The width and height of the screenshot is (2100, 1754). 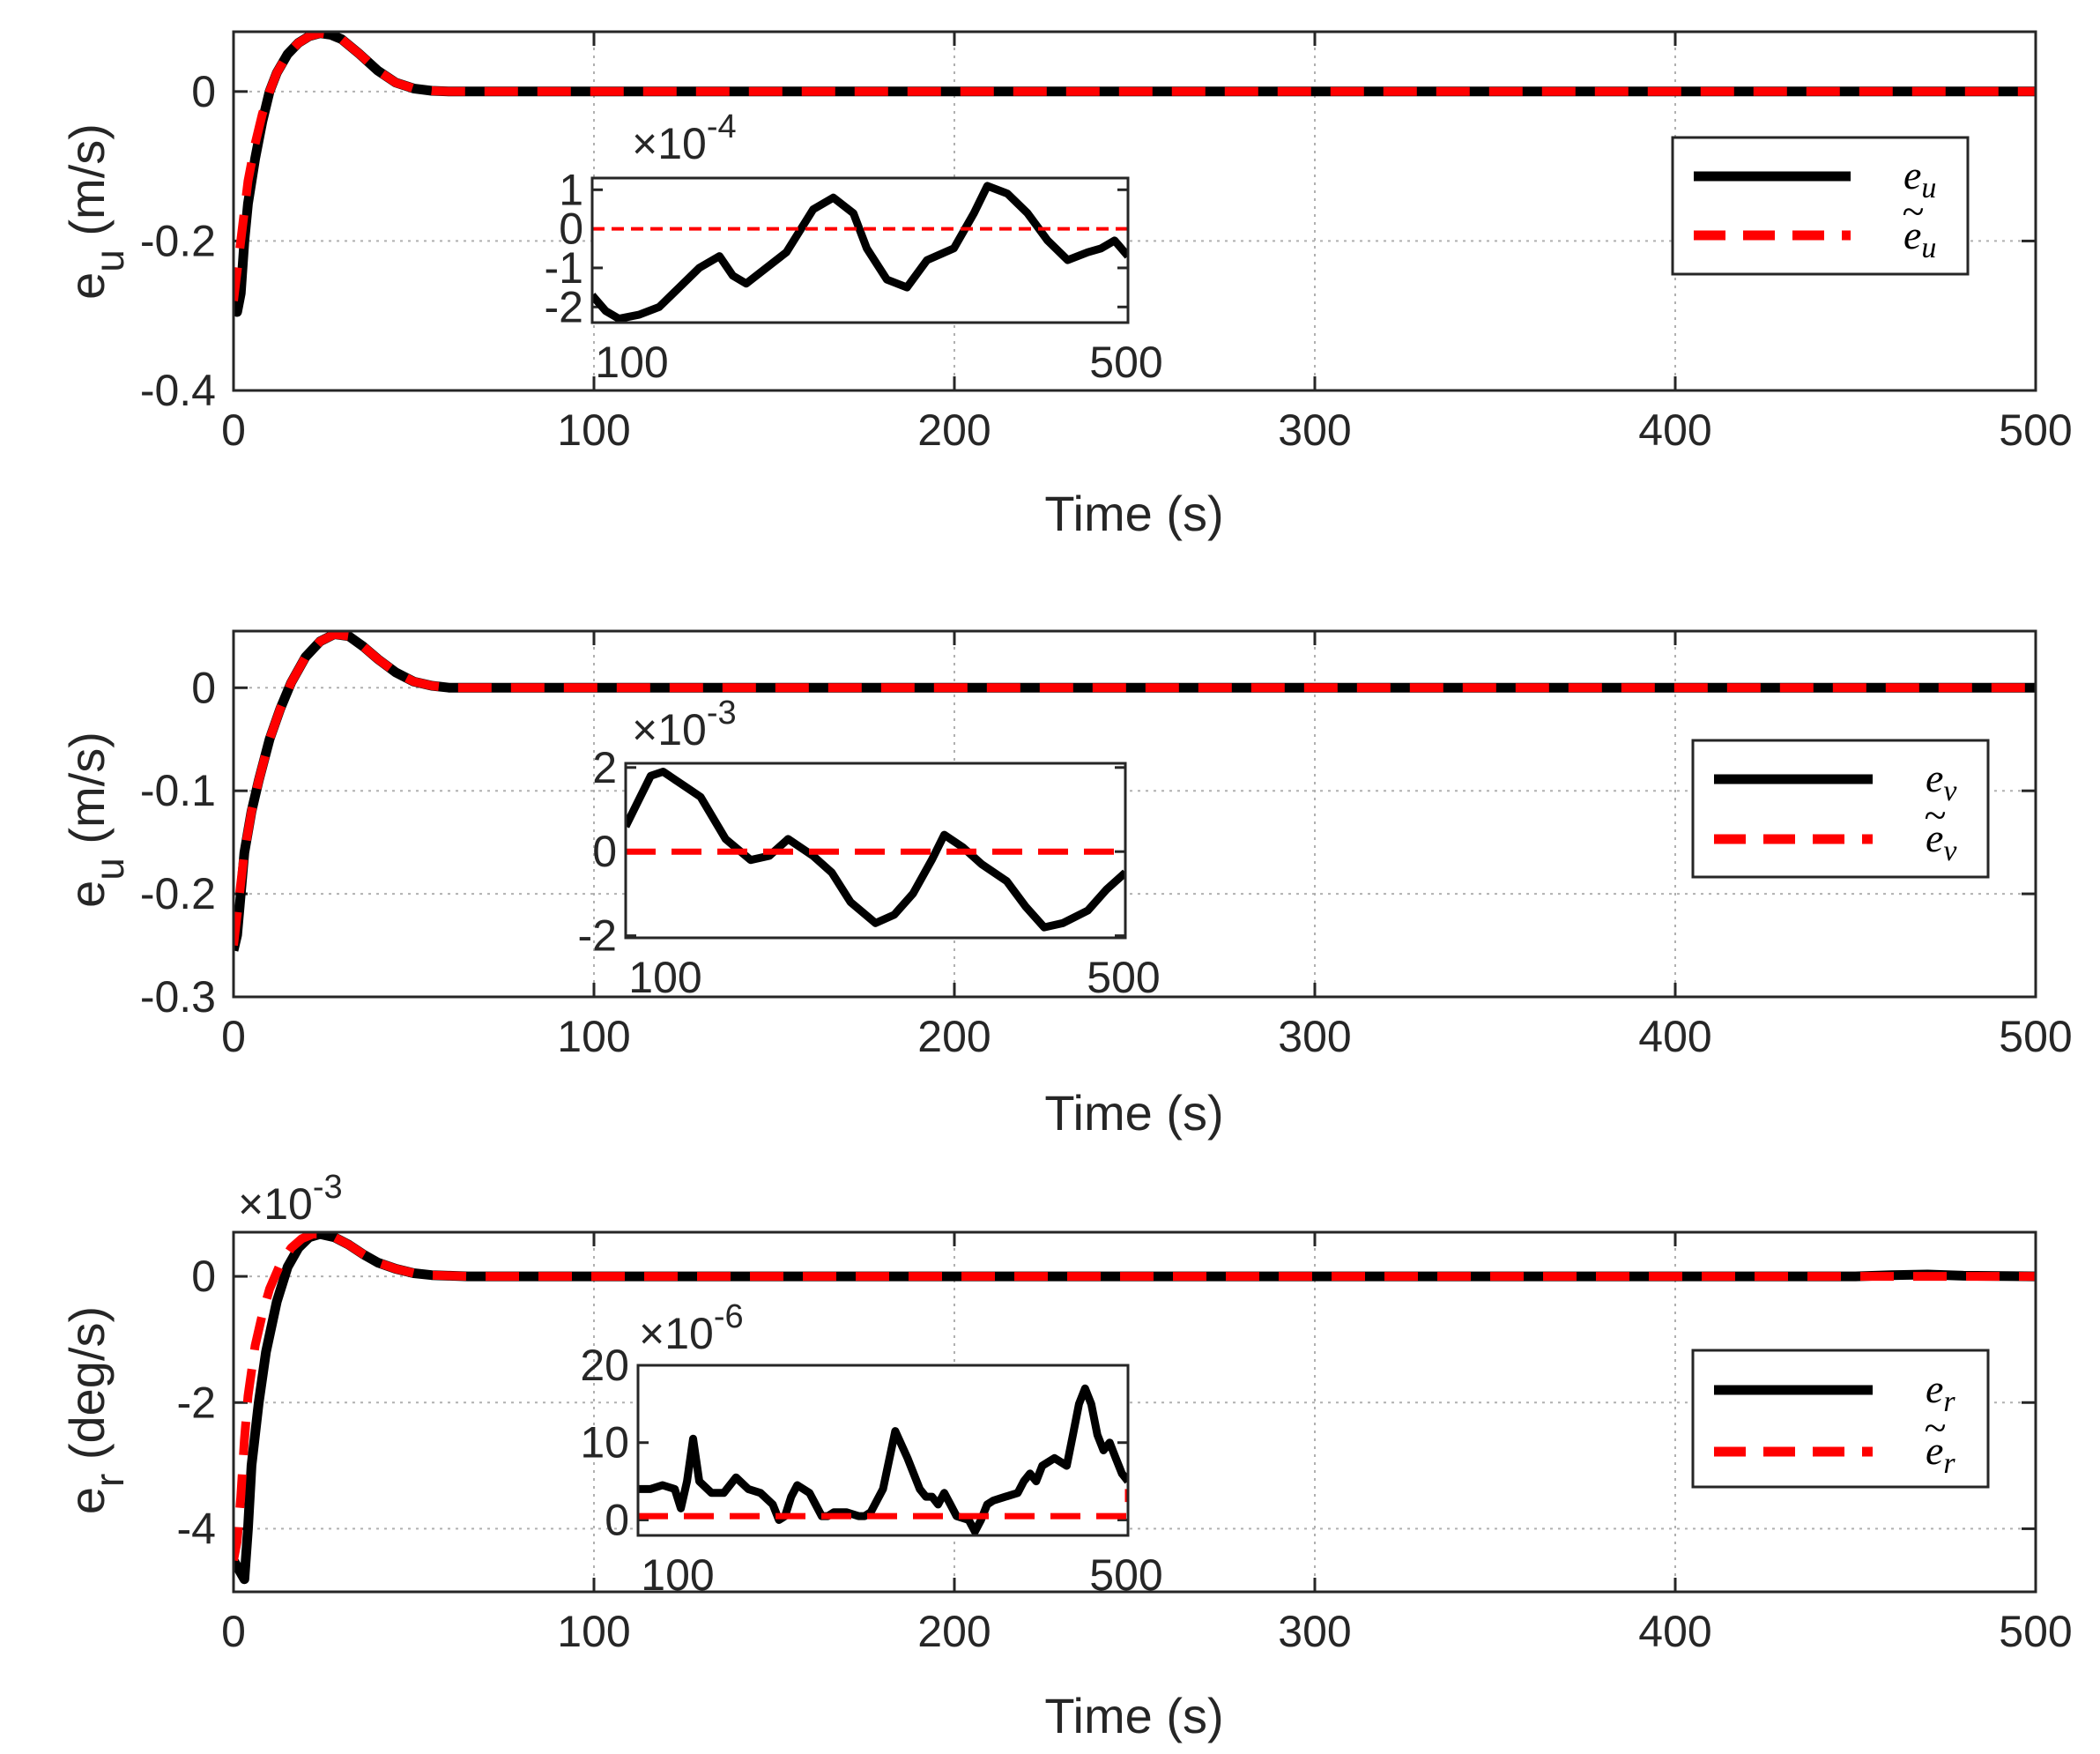 I want to click on panel-er-xlabel: Time (s), so click(x=1134, y=1715).